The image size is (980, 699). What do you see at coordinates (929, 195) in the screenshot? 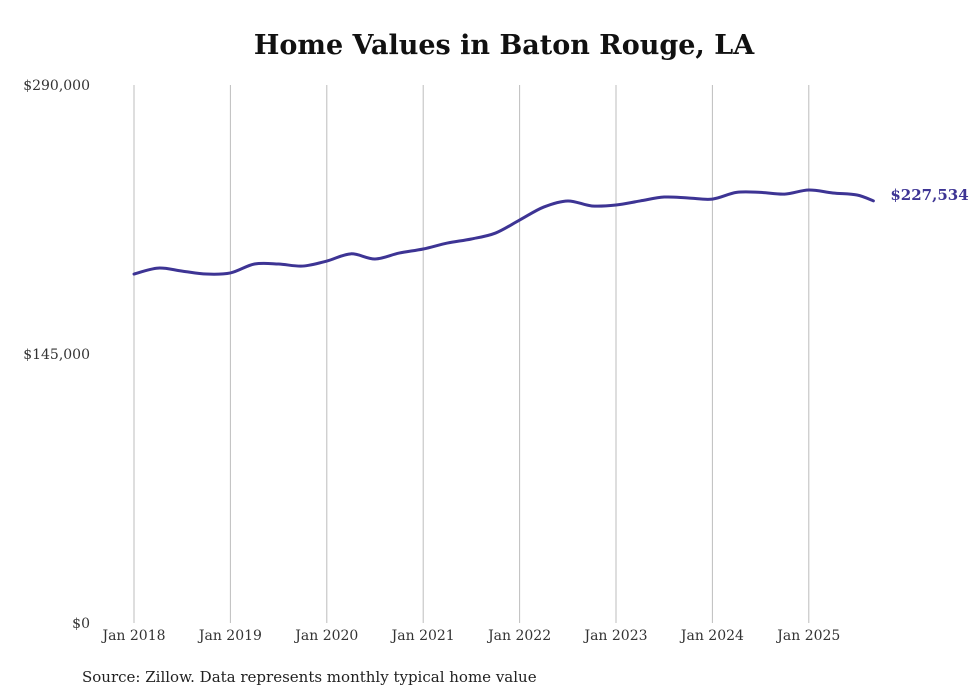
I see `end-value-label: $227,534` at bounding box center [929, 195].